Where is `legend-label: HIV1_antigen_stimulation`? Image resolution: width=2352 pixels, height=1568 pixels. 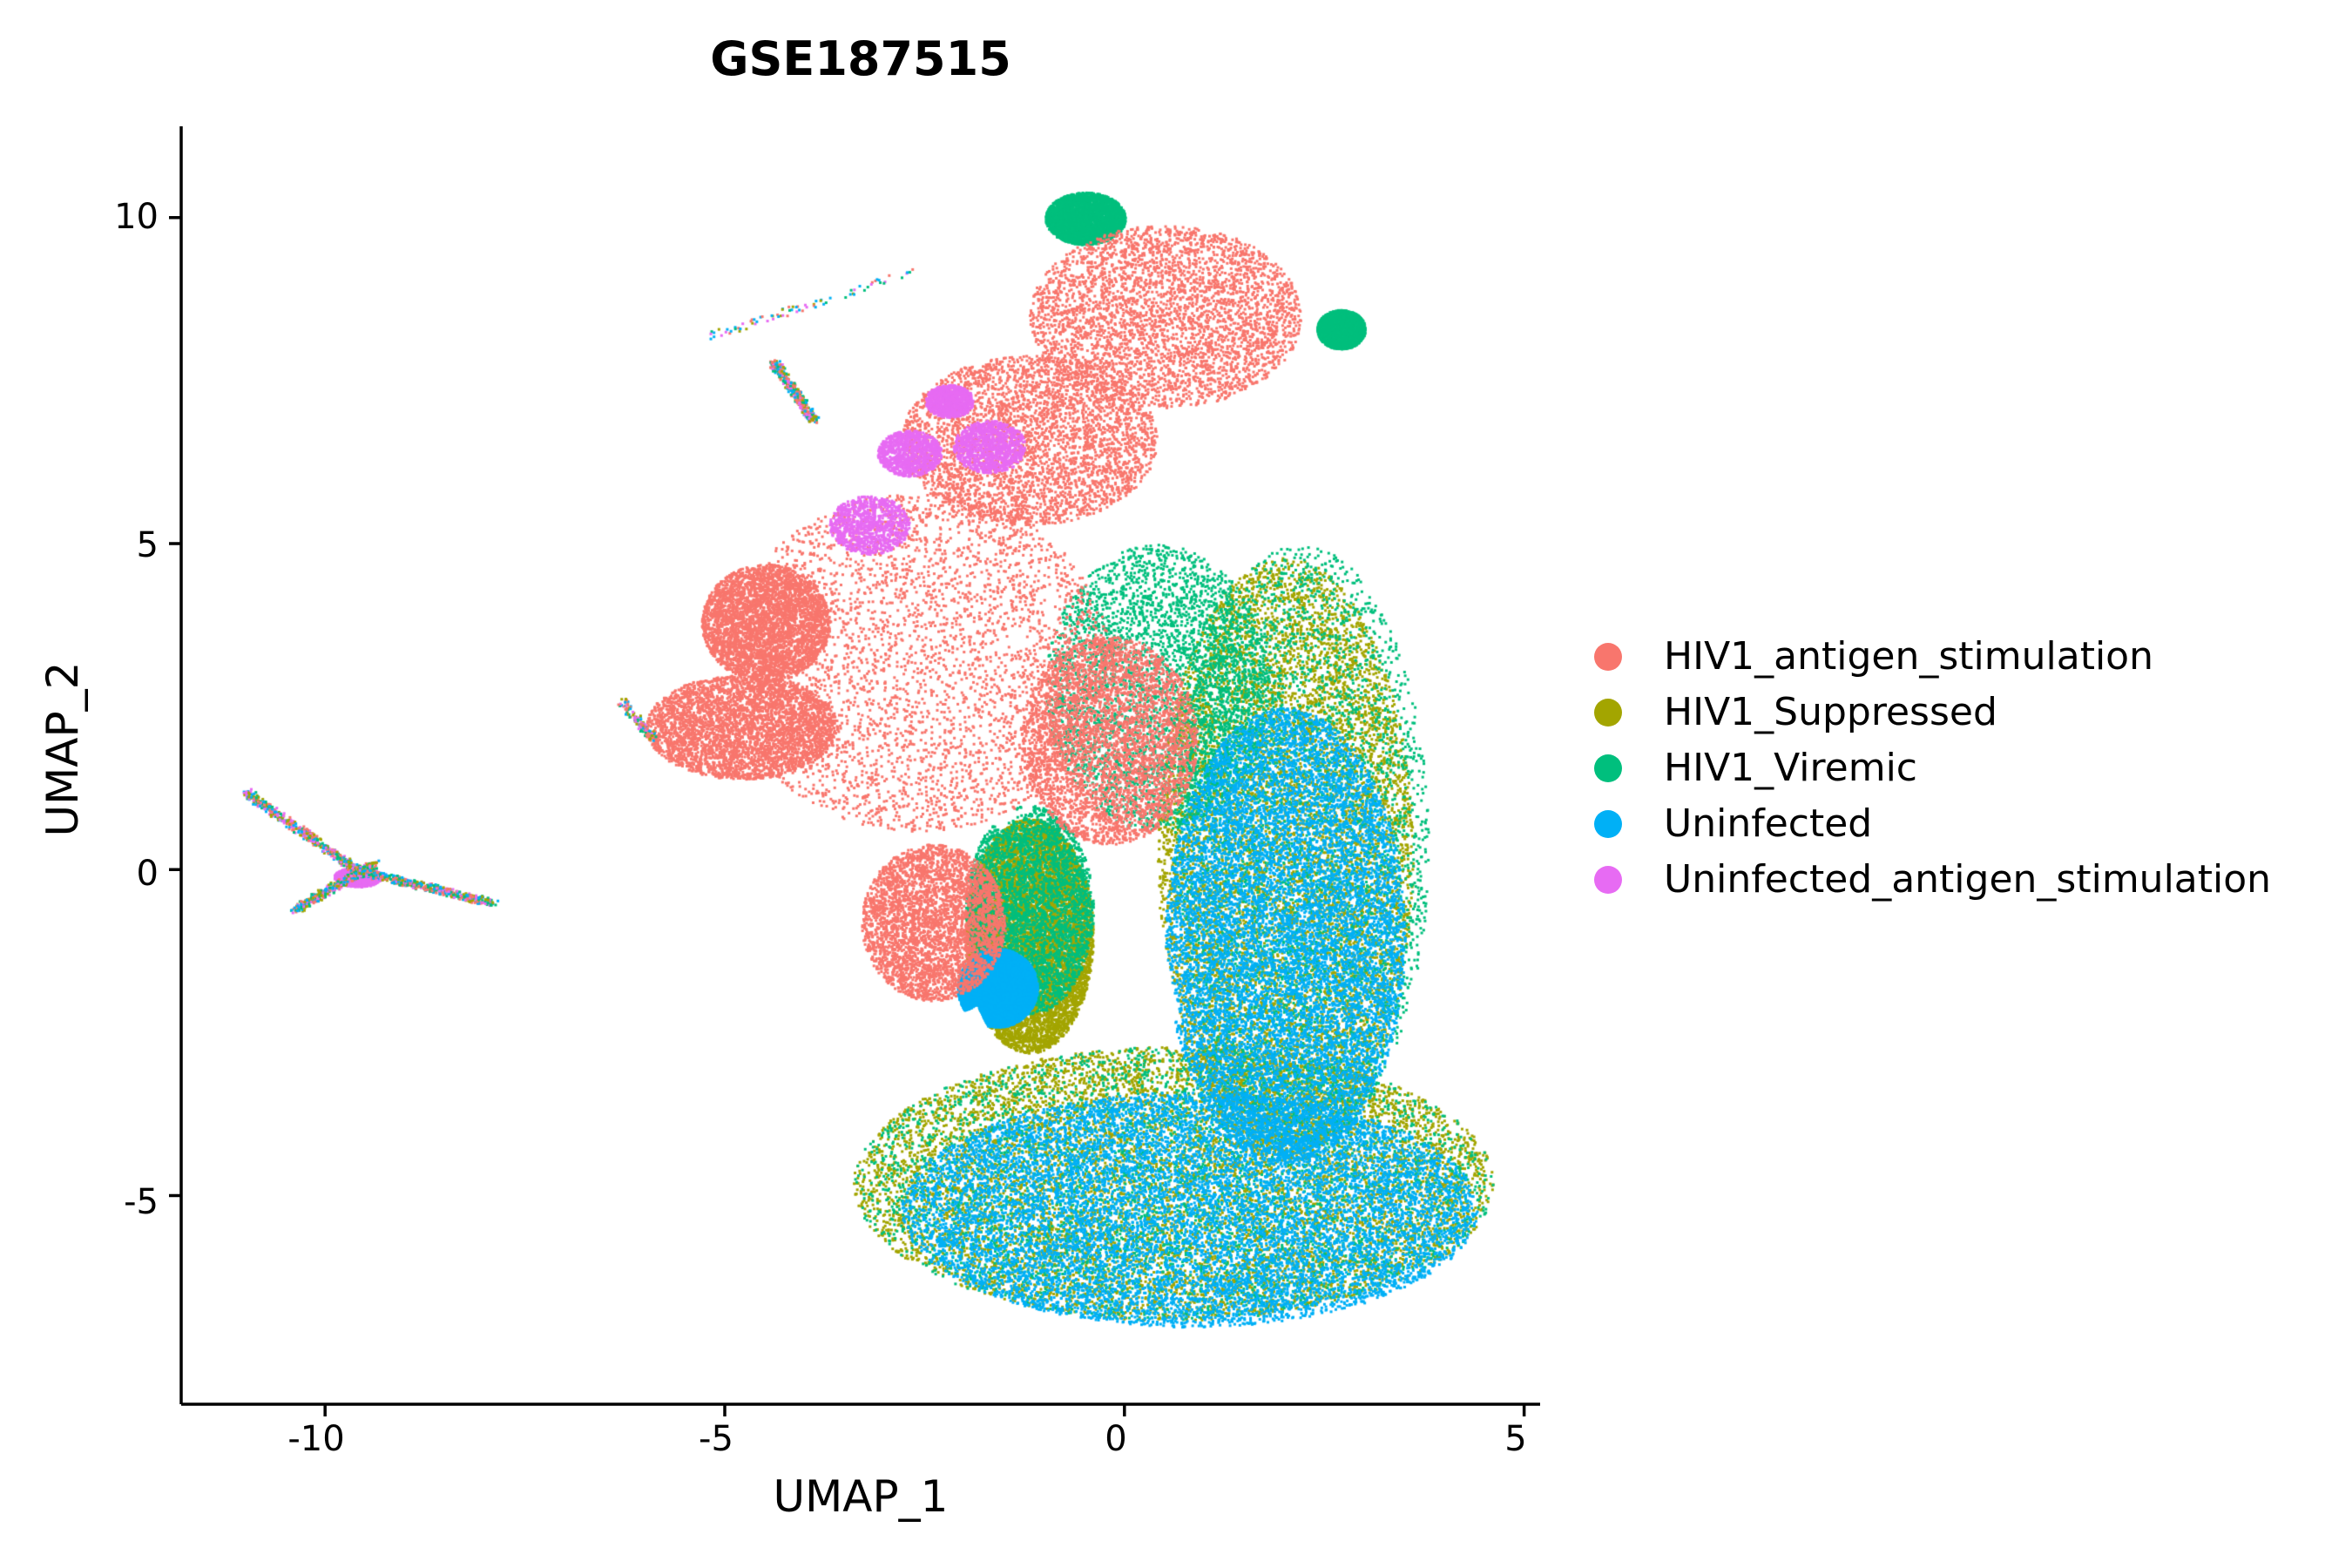
legend-label: HIV1_antigen_stimulation is located at coordinates (1908, 657).